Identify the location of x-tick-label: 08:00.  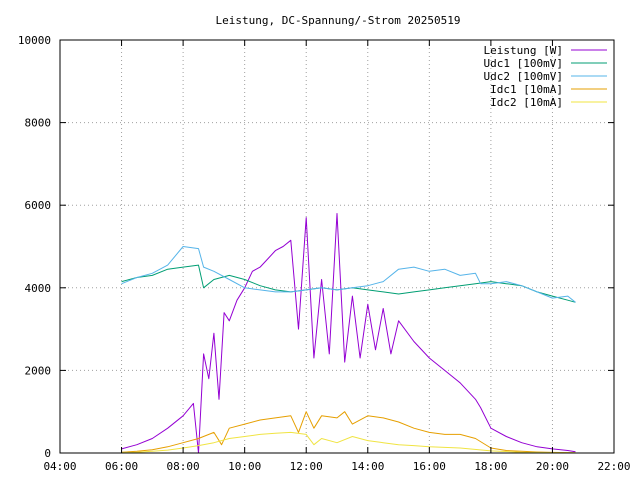
(183, 466).